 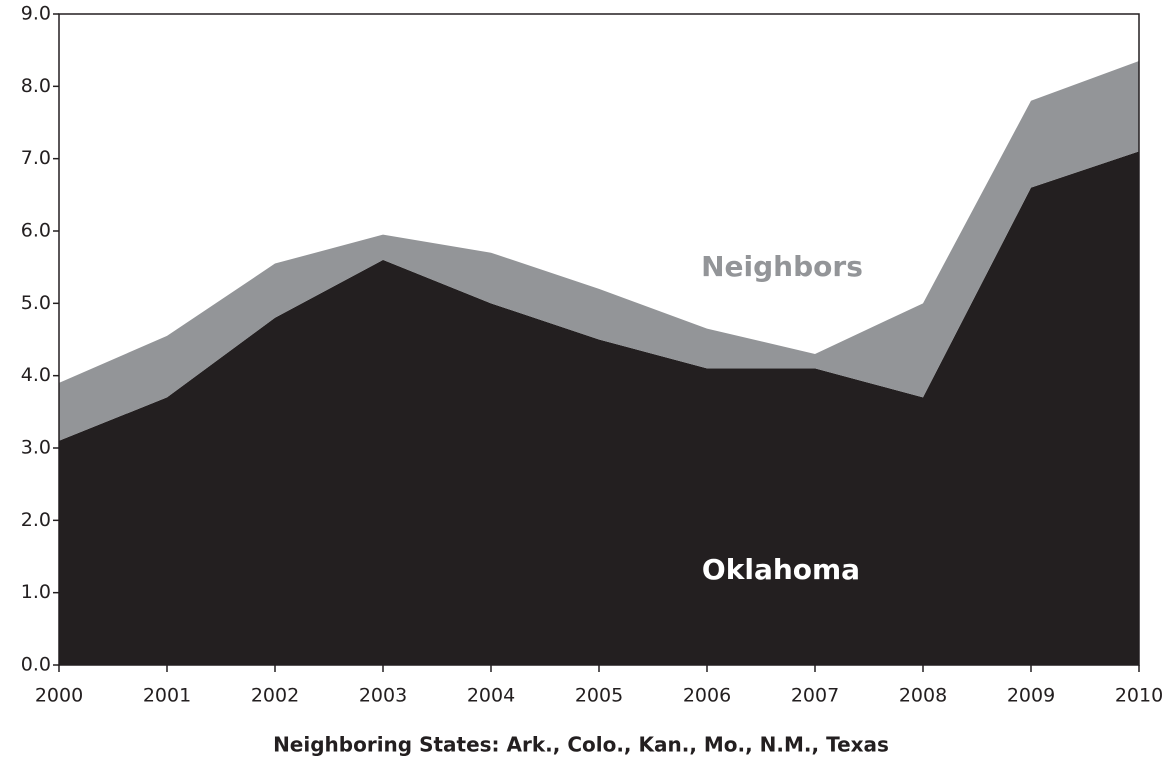 I want to click on x-tick-label: 2002, so click(x=275, y=696).